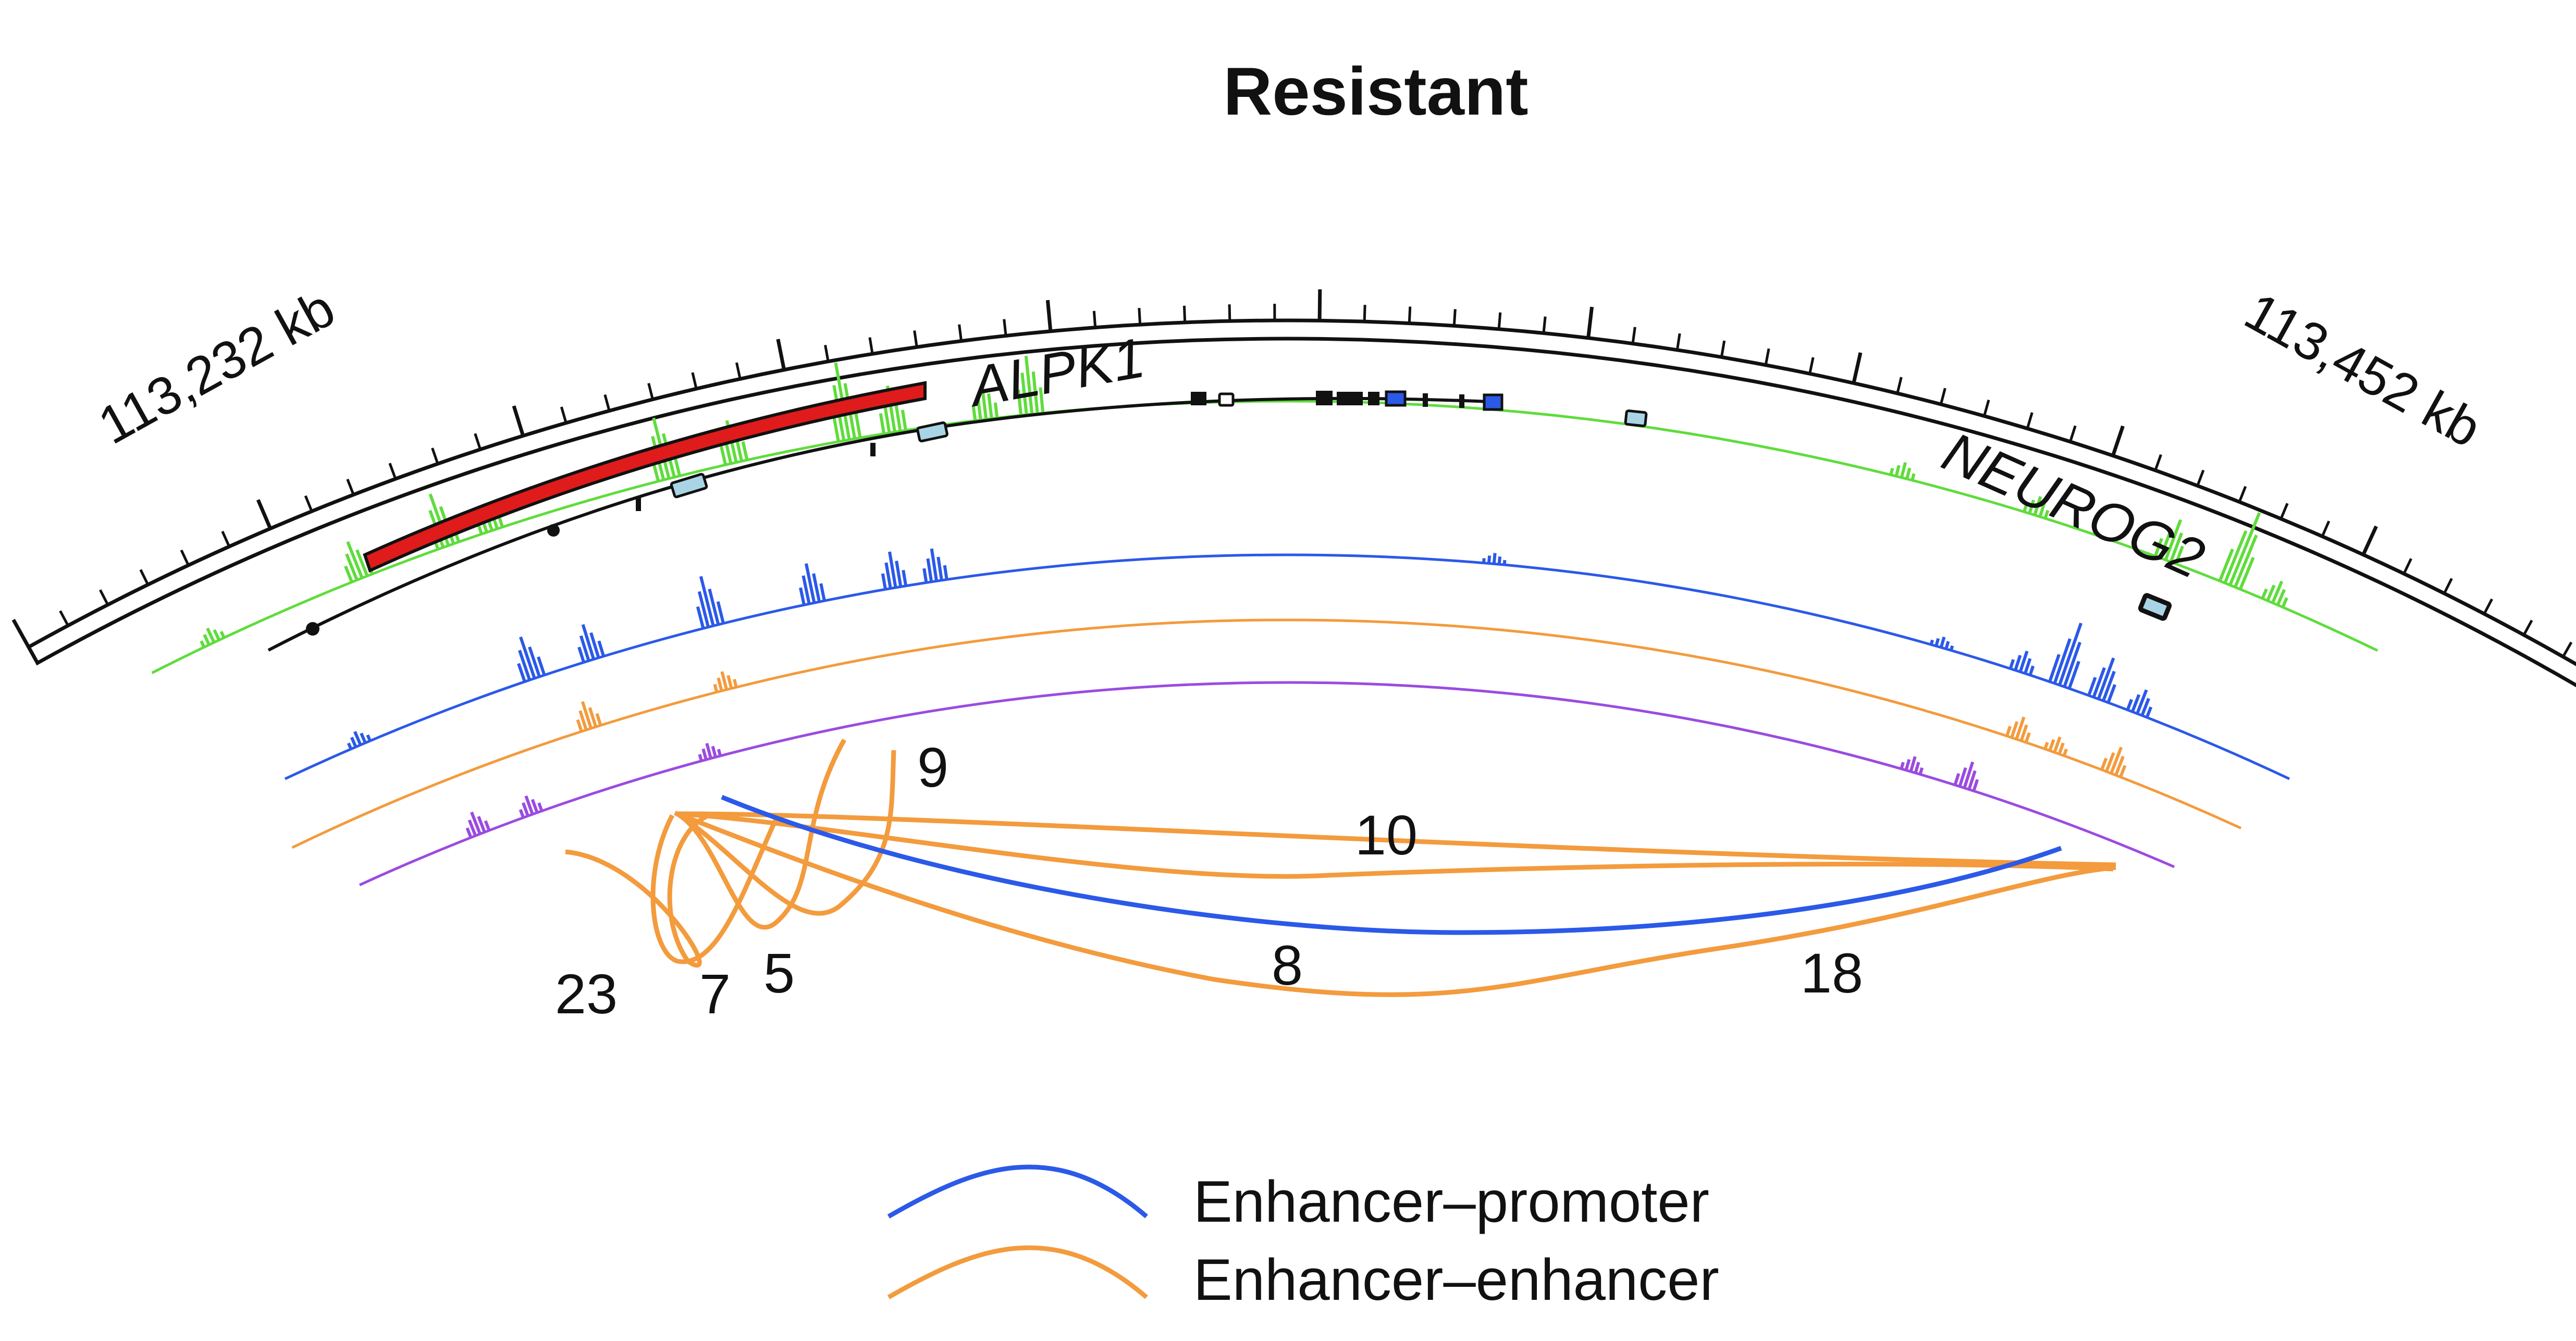  Describe the element at coordinates (1386, 834) in the screenshot. I see `arc-label: 10` at that location.